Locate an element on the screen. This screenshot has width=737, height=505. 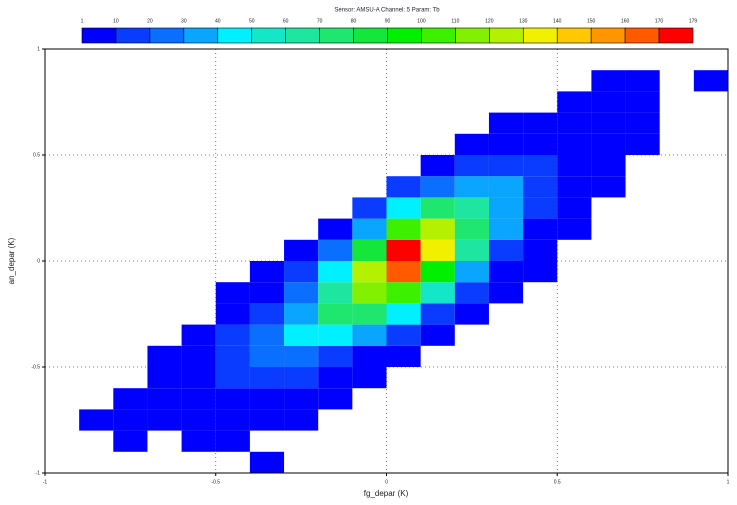
y-tick-label: -0.5 is located at coordinates (35, 367).